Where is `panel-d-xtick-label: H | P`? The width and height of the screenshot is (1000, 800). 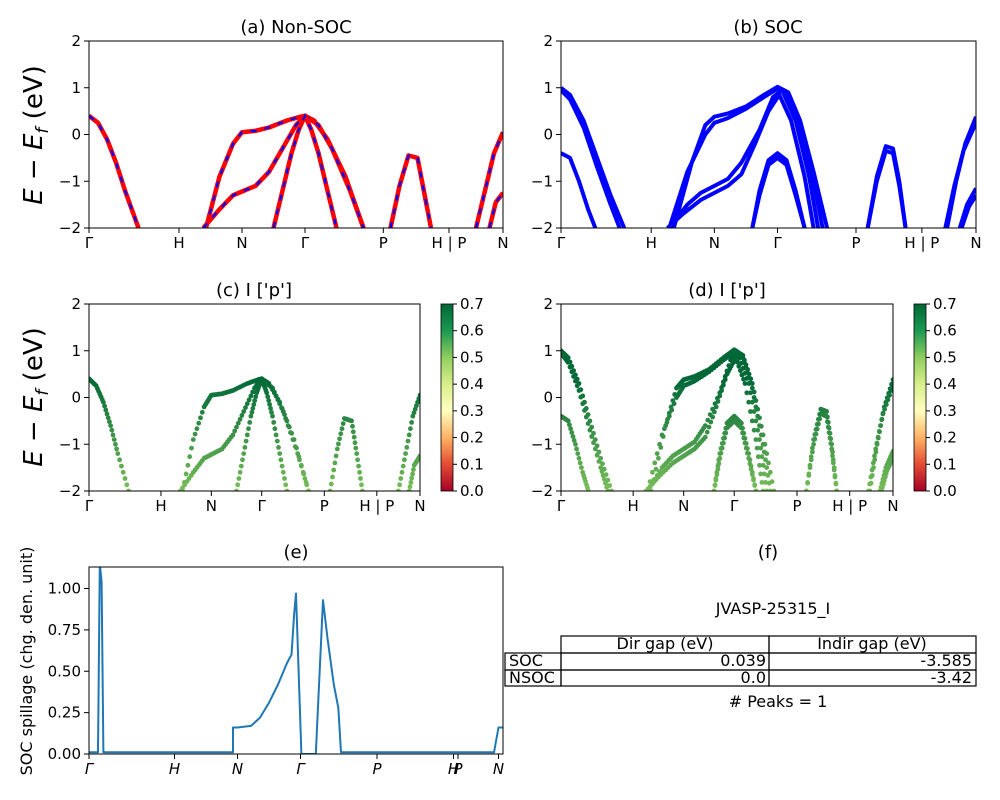 panel-d-xtick-label: H | P is located at coordinates (849, 506).